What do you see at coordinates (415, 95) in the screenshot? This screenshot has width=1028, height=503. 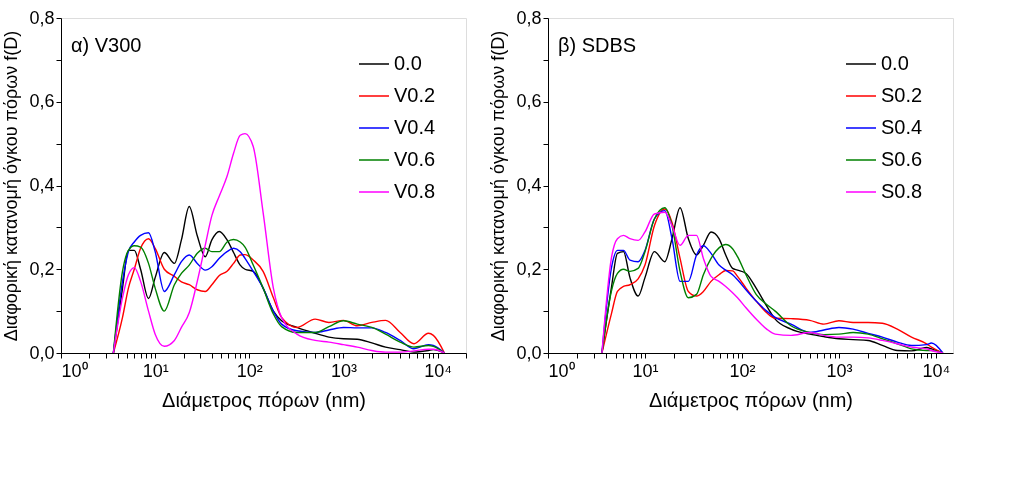 I see `legend-label: V0.2` at bounding box center [415, 95].